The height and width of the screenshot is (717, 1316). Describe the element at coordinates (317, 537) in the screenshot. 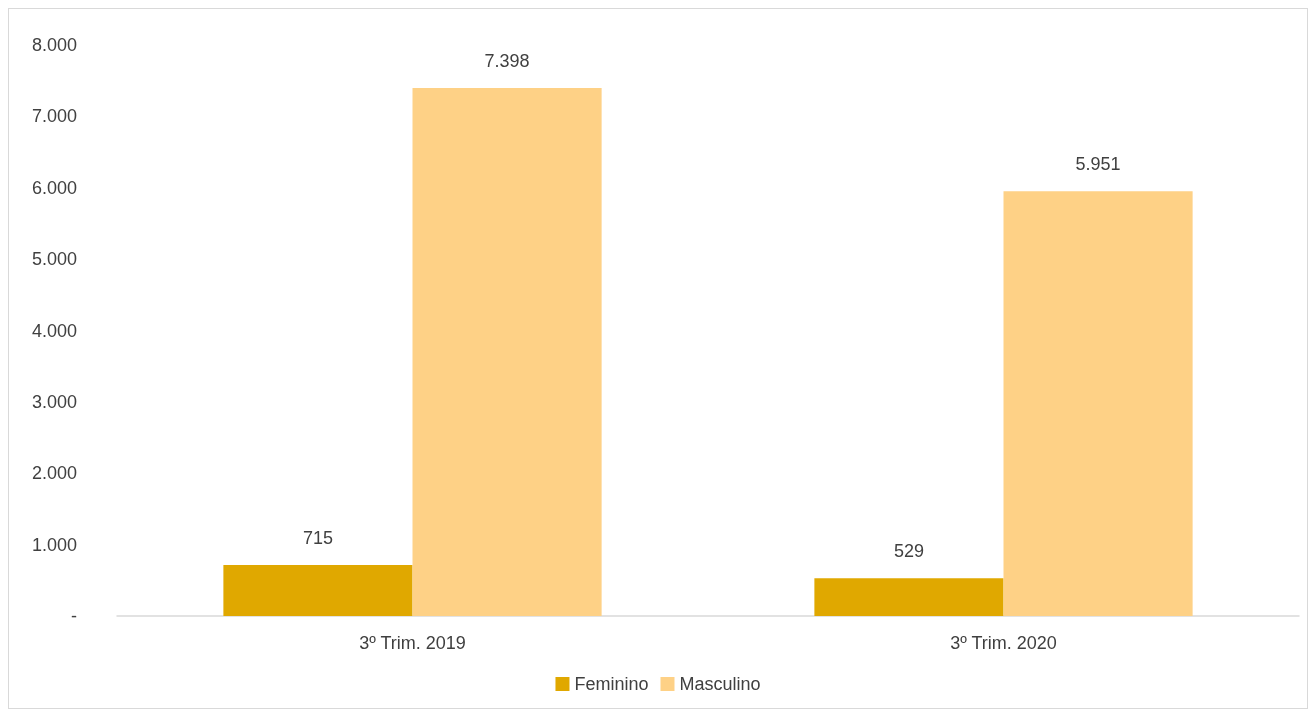

I see `data-label: 715` at that location.